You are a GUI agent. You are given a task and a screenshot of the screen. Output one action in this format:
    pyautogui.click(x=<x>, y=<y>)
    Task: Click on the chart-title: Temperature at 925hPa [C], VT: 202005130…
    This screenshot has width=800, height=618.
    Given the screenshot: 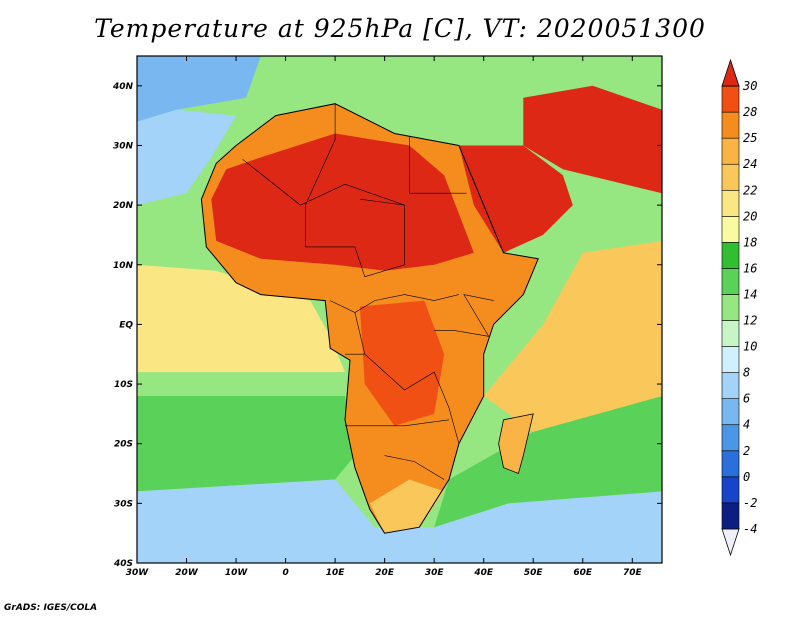 What is the action you would take?
    pyautogui.click(x=400, y=28)
    